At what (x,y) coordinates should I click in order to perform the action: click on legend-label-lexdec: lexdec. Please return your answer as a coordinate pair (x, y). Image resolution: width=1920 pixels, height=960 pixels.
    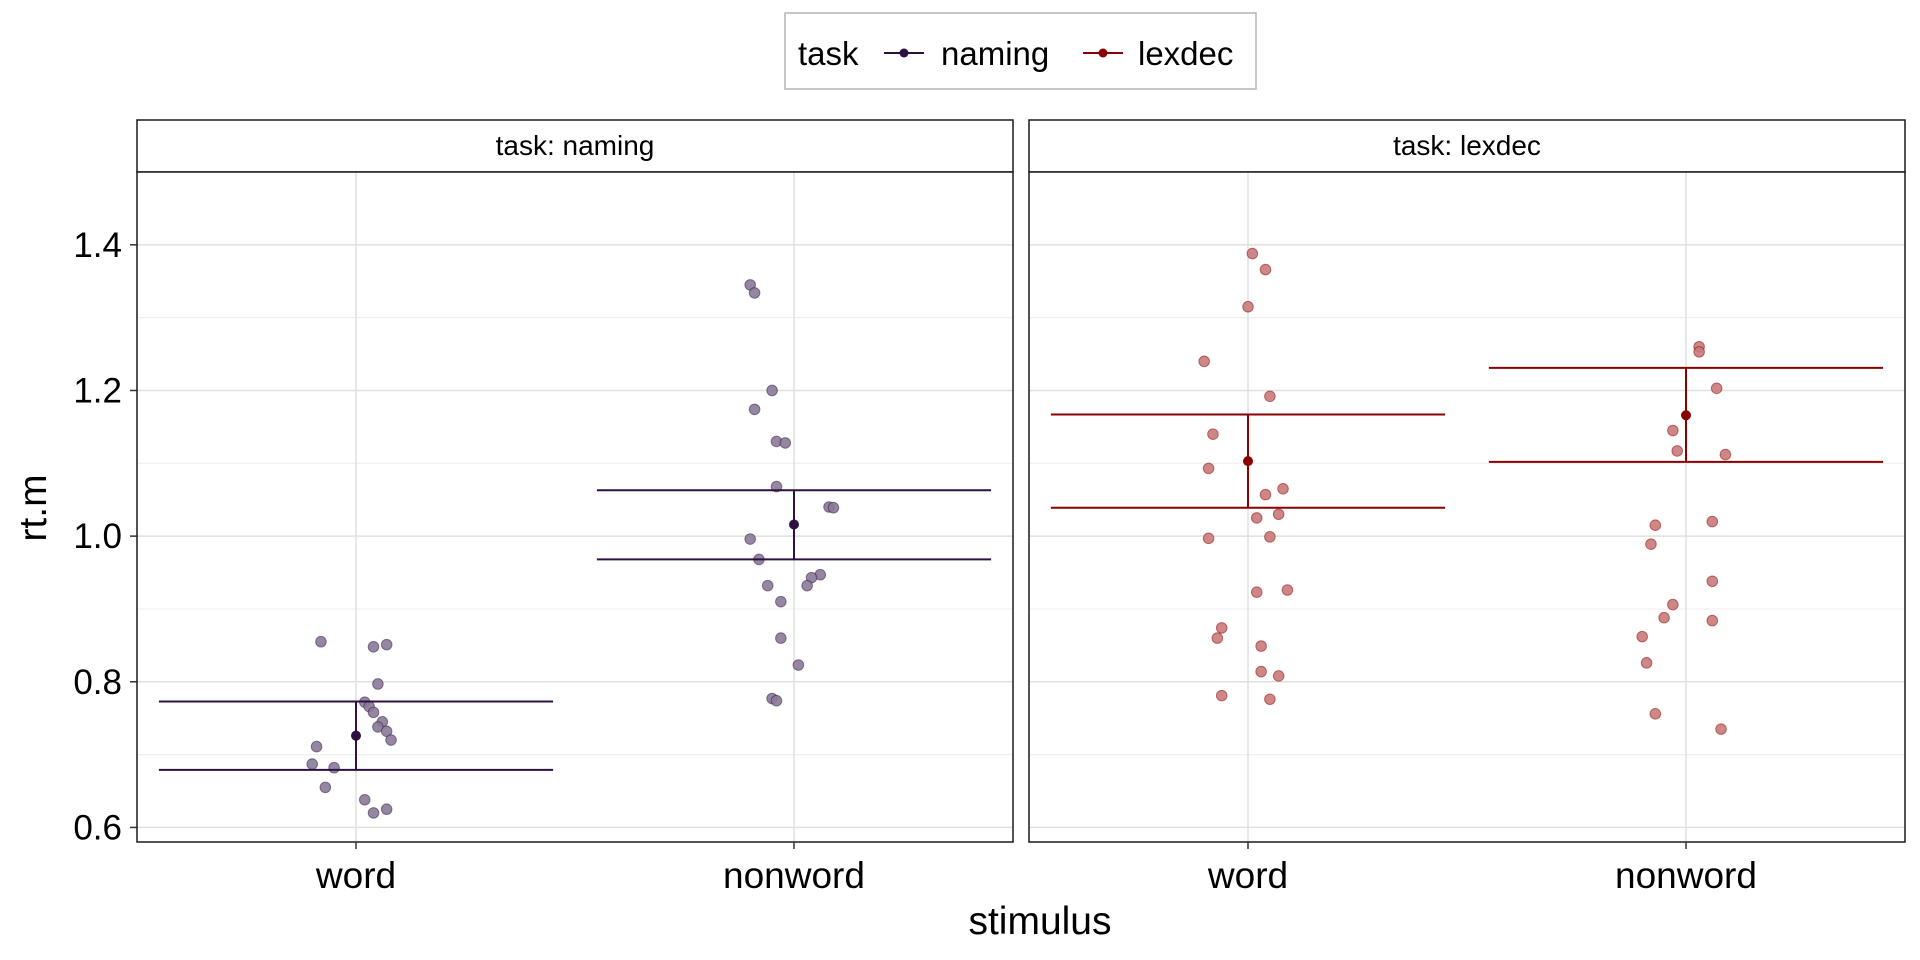
    Looking at the image, I should click on (1185, 53).